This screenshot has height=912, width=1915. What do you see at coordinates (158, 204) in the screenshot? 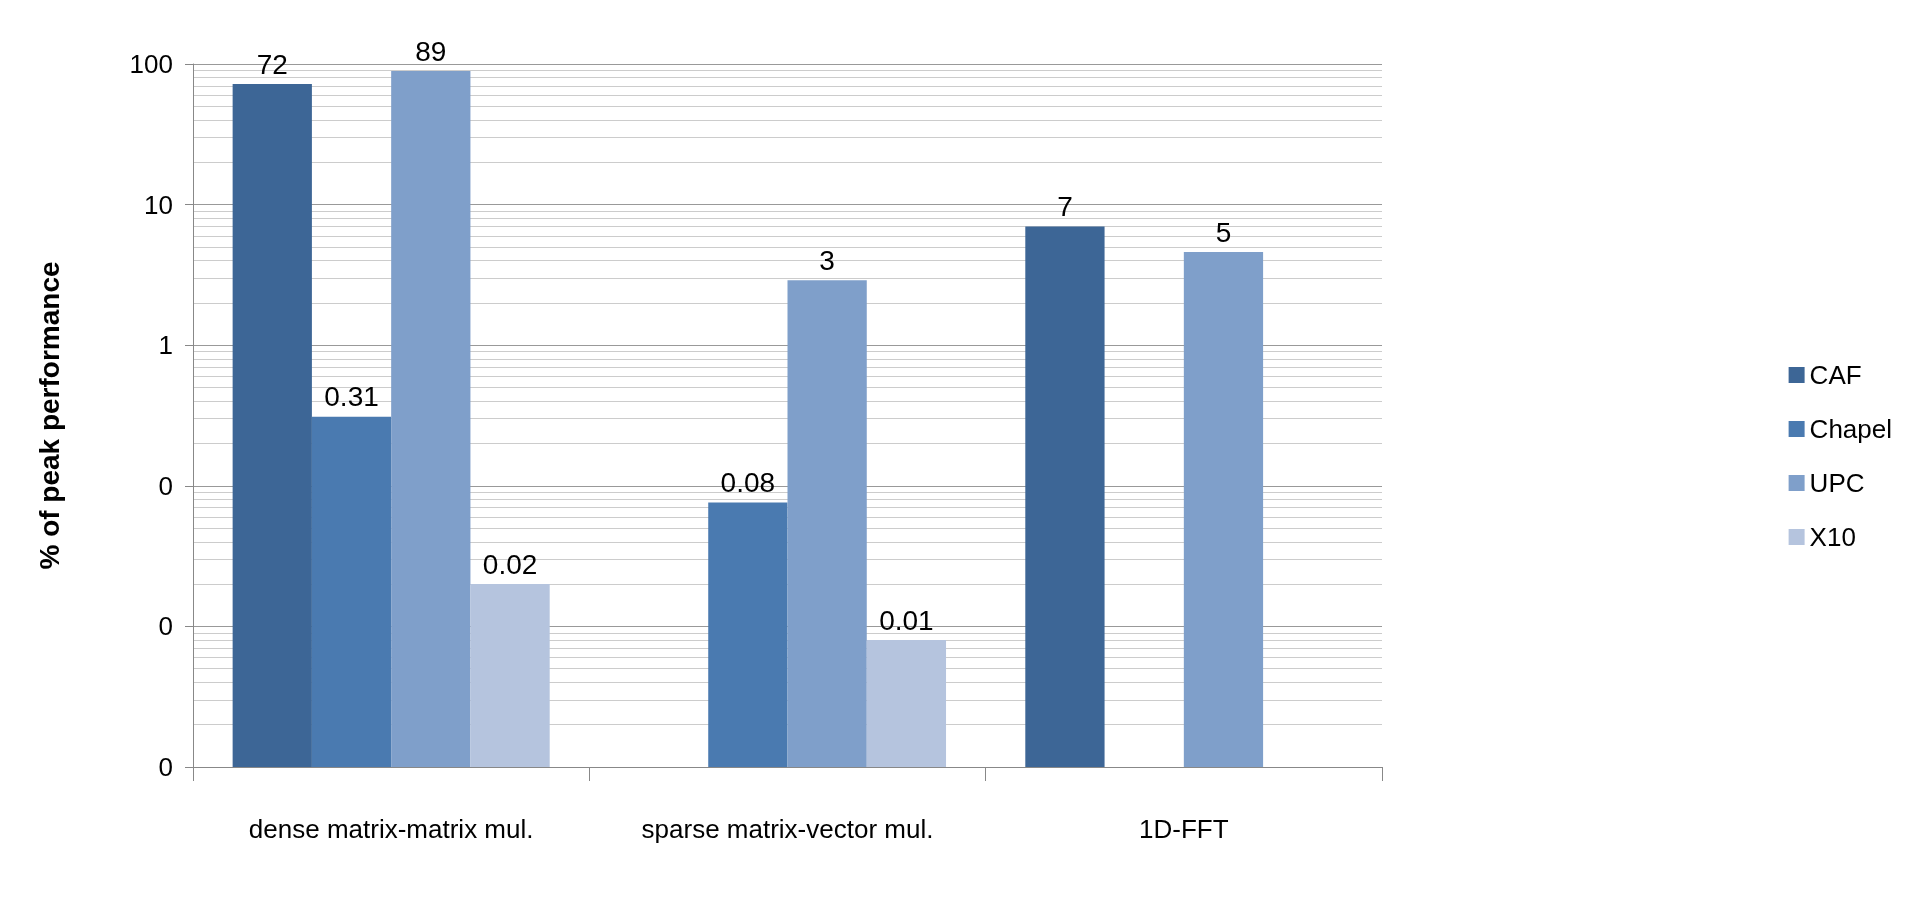
I see `y-tick-label: 10` at bounding box center [158, 204].